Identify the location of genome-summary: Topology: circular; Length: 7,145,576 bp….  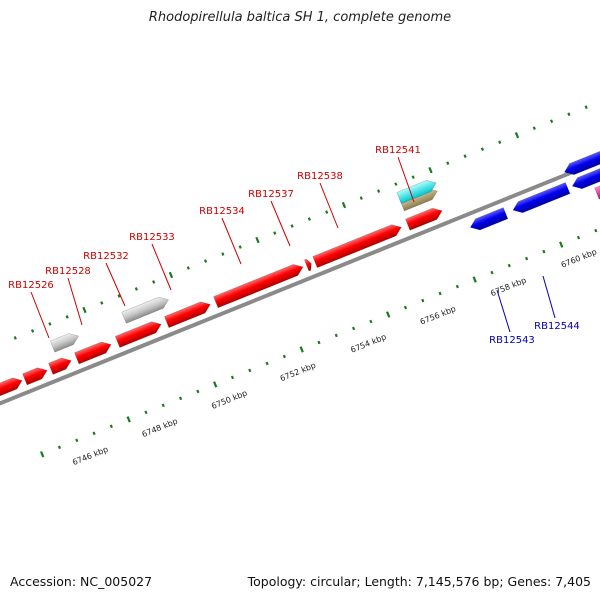
(419, 581).